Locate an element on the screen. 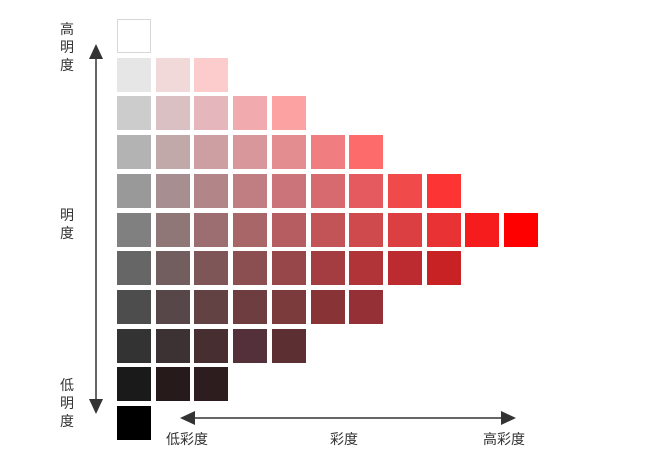 The height and width of the screenshot is (455, 659). high-saturation-label: 高彩度 is located at coordinates (504, 440).